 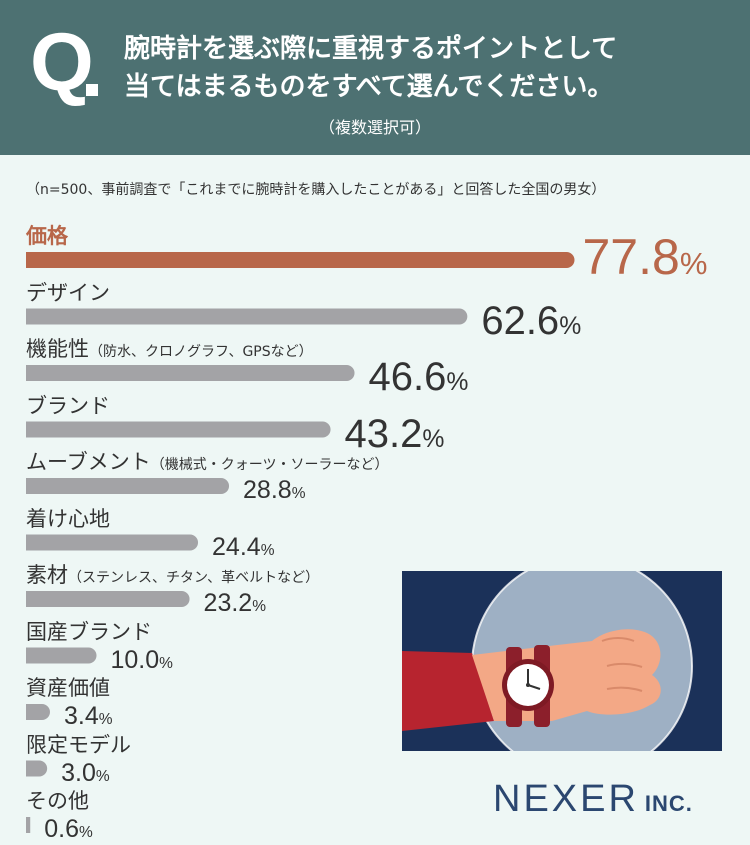 I want to click on category-name: デザイン, so click(x=68, y=292).